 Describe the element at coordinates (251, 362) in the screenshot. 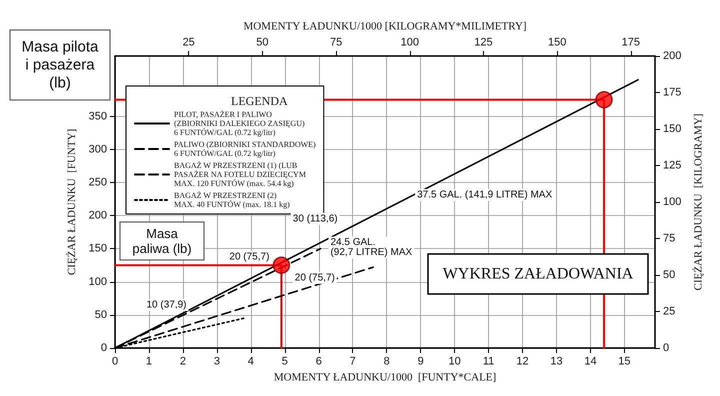

I see `x-tick-label: 4` at that location.